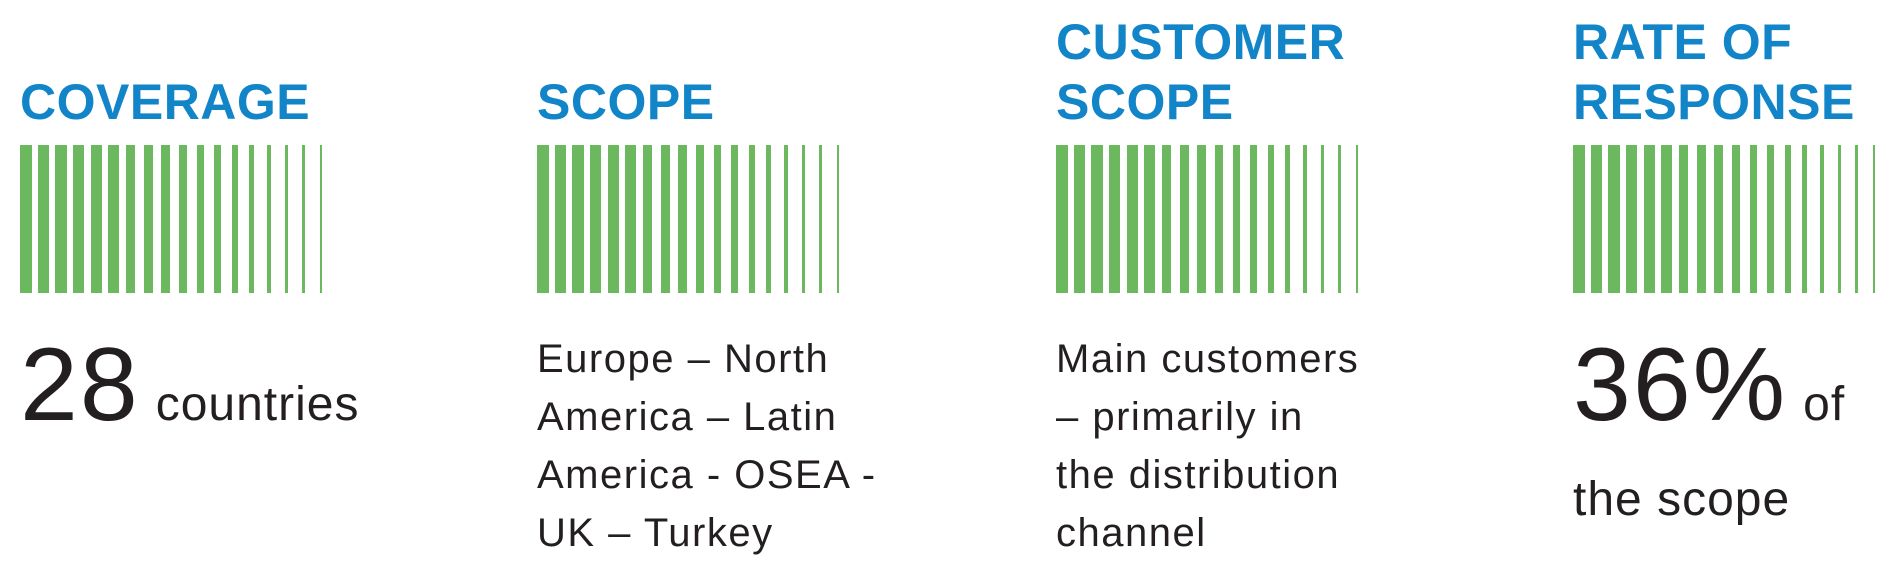 This screenshot has width=1894, height=572. Describe the element at coordinates (165, 102) in the screenshot. I see `heading-line: COVERAGE` at that location.